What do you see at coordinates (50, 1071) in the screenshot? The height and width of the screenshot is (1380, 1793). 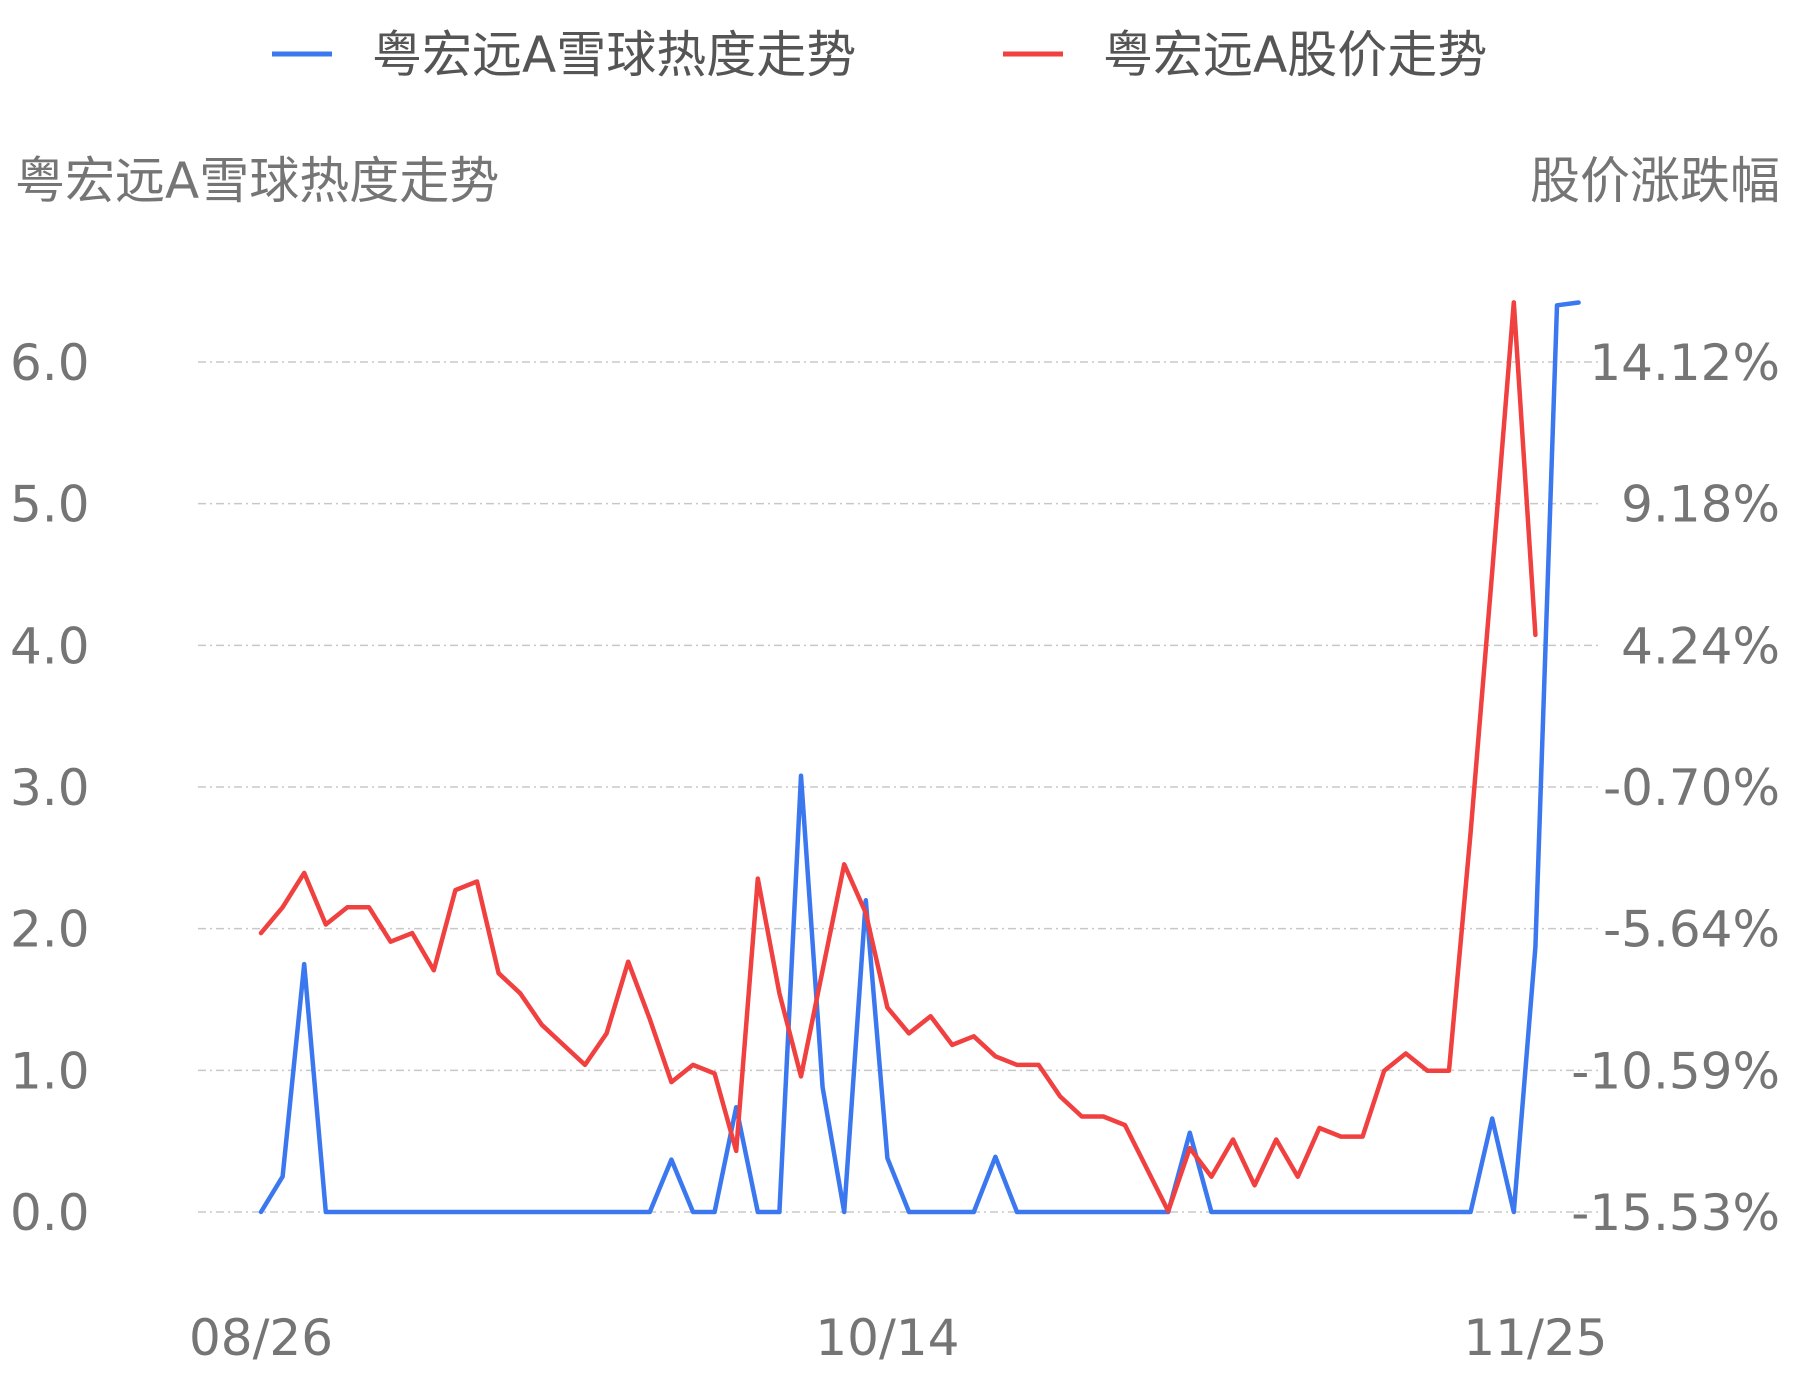 I see `left-tick-label: 1.0` at bounding box center [50, 1071].